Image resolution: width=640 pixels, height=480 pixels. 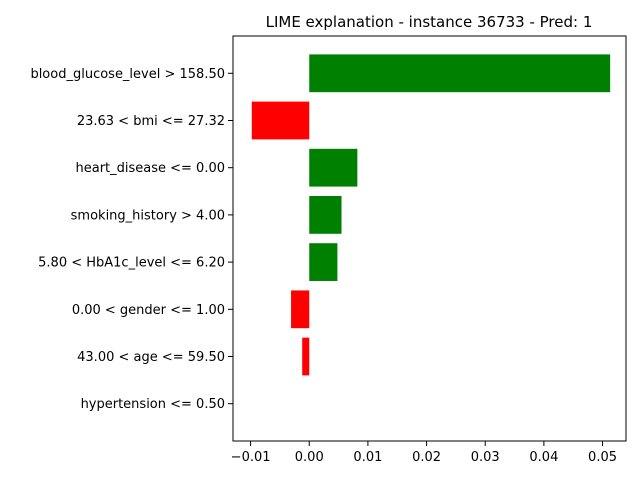 I want to click on y-tick-label: 43.00 < age <= 59.50, so click(x=151, y=357).